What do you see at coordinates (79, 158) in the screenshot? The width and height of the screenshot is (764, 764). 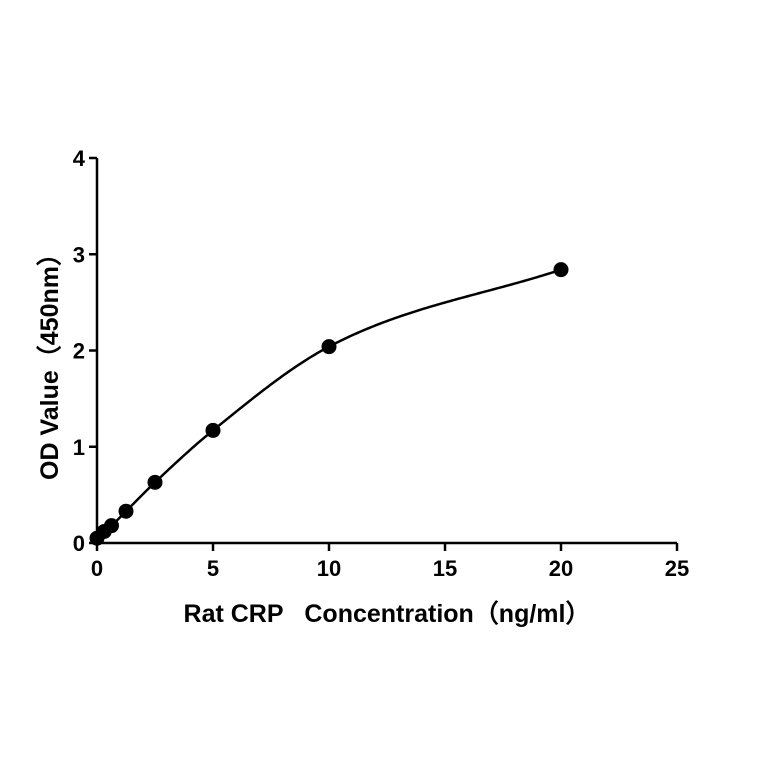 I see `y-tick-label: 4` at bounding box center [79, 158].